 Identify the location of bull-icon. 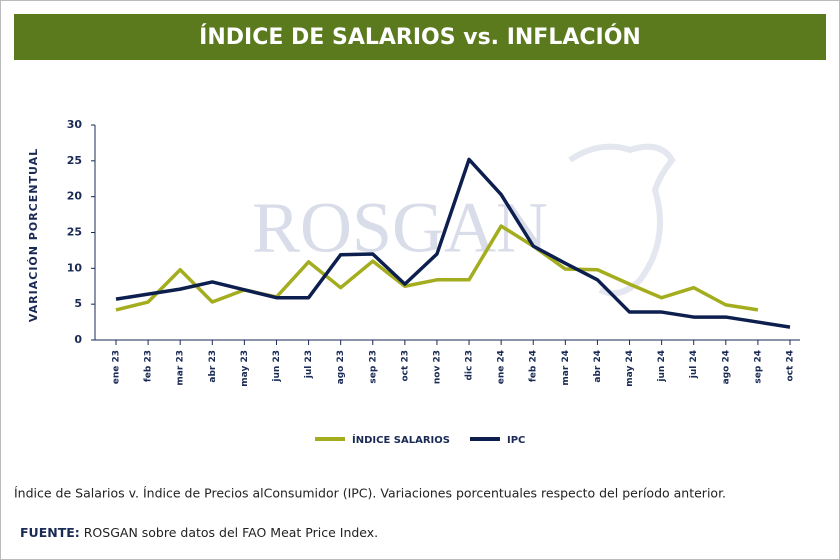
(622, 220).